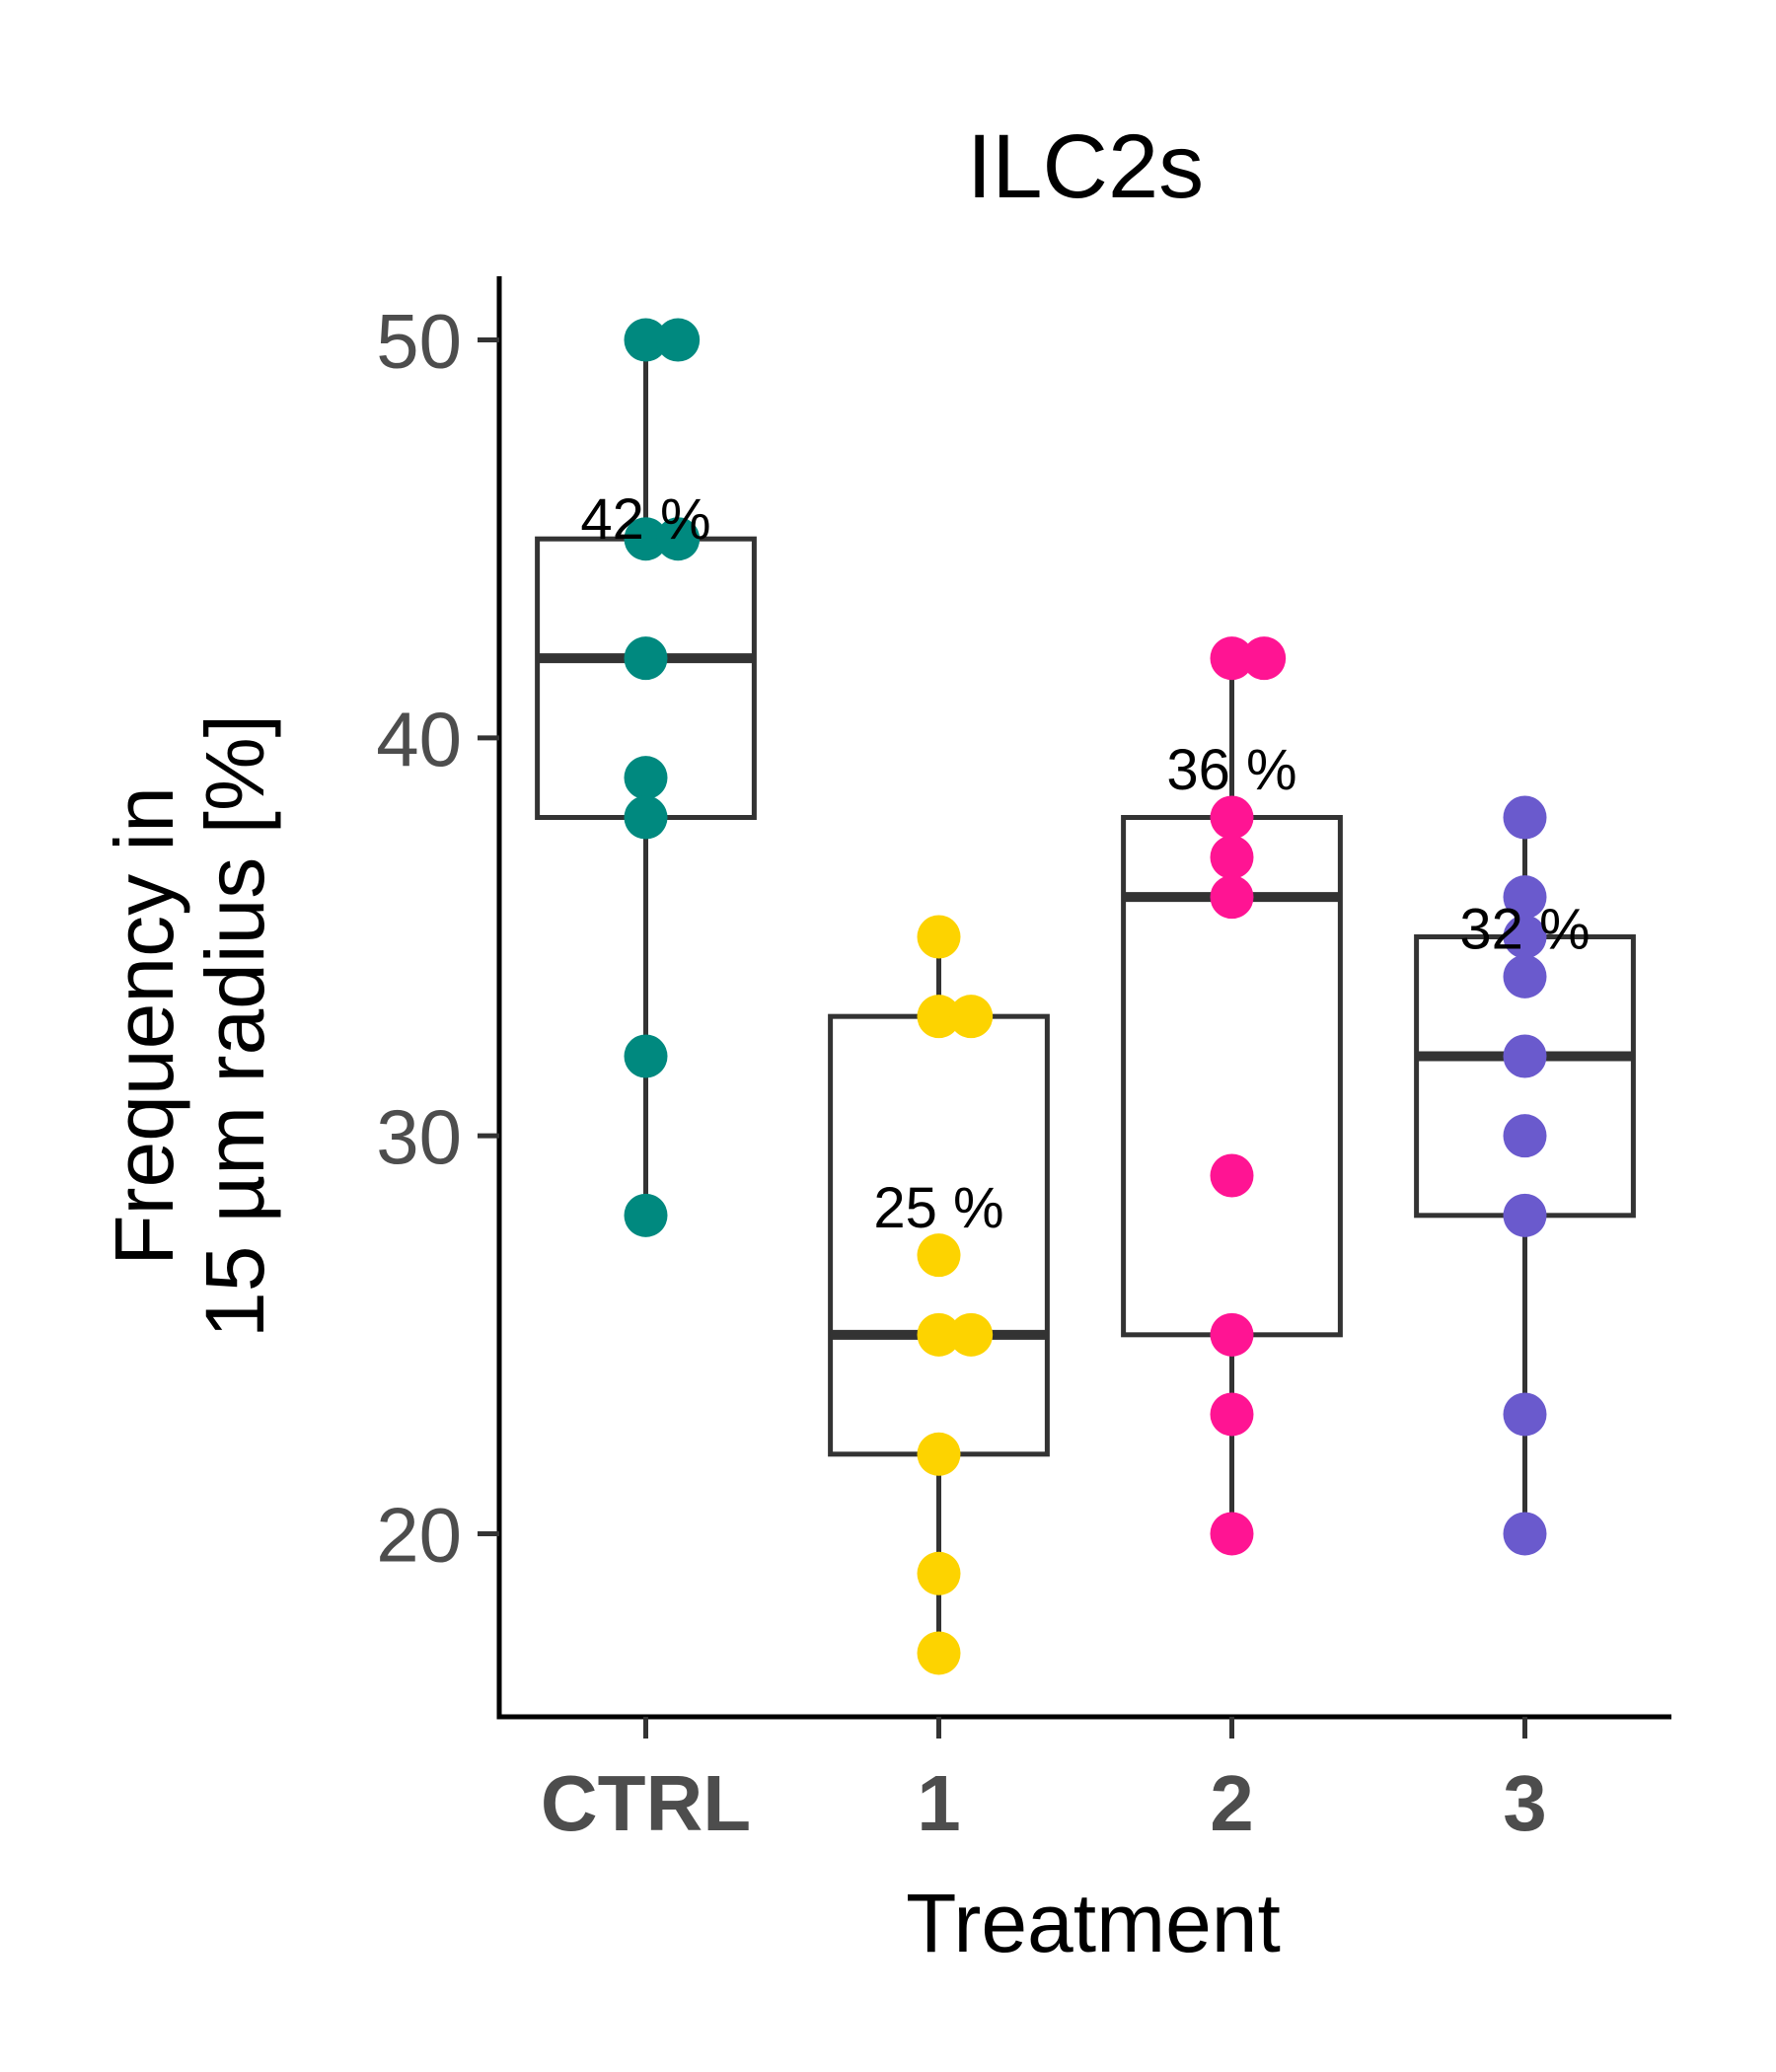 Image resolution: width=1776 pixels, height=2072 pixels. I want to click on y-tick-label-30: 30, so click(419, 1136).